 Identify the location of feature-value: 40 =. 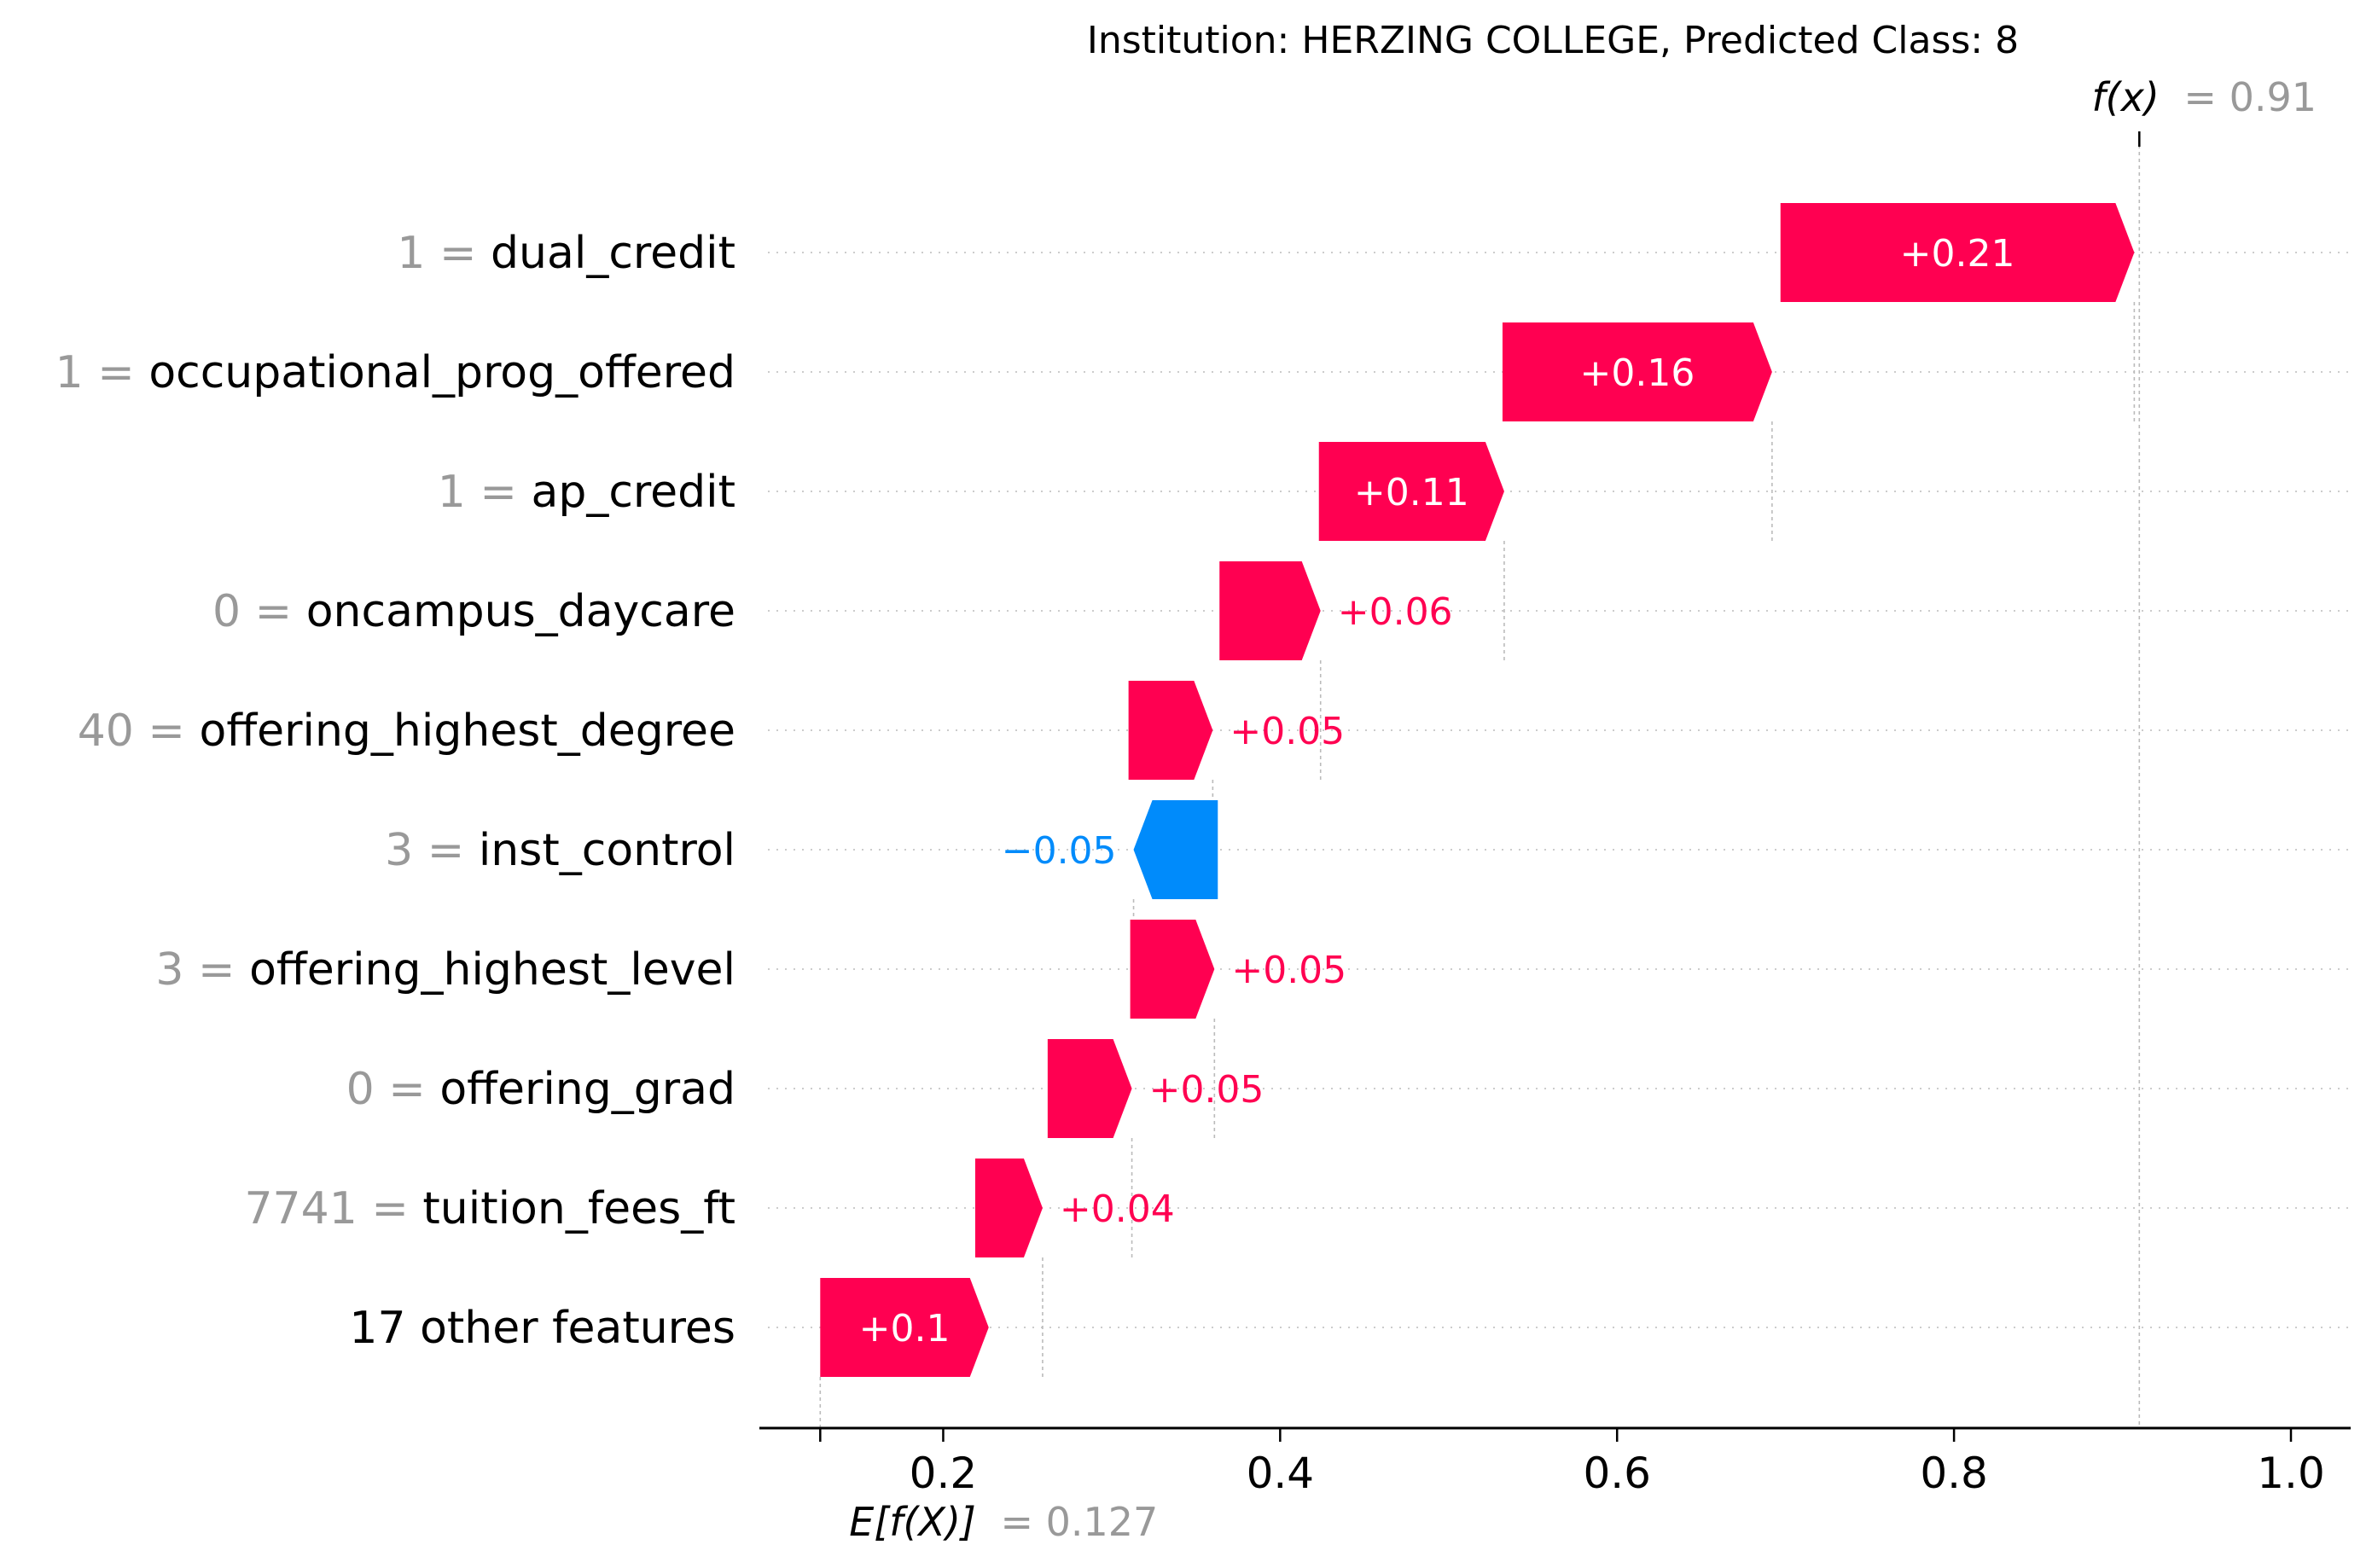
(139, 731).